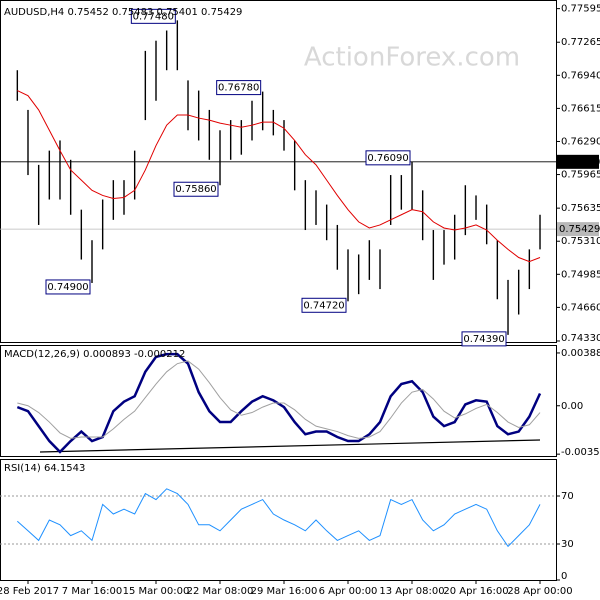 Image resolution: width=600 pixels, height=600 pixels. What do you see at coordinates (580, 42) in the screenshot?
I see `y-tick-label: 0.77265` at bounding box center [580, 42].